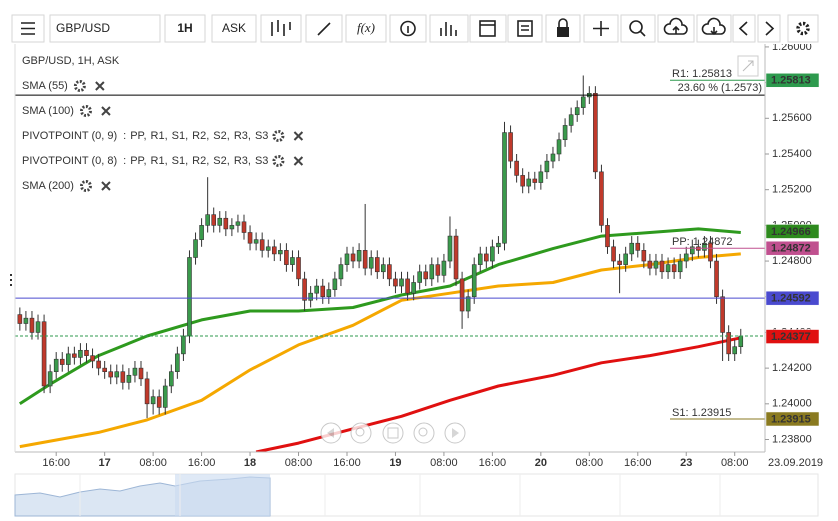 The width and height of the screenshot is (838, 521). What do you see at coordinates (769, 28) in the screenshot?
I see `next-button` at bounding box center [769, 28].